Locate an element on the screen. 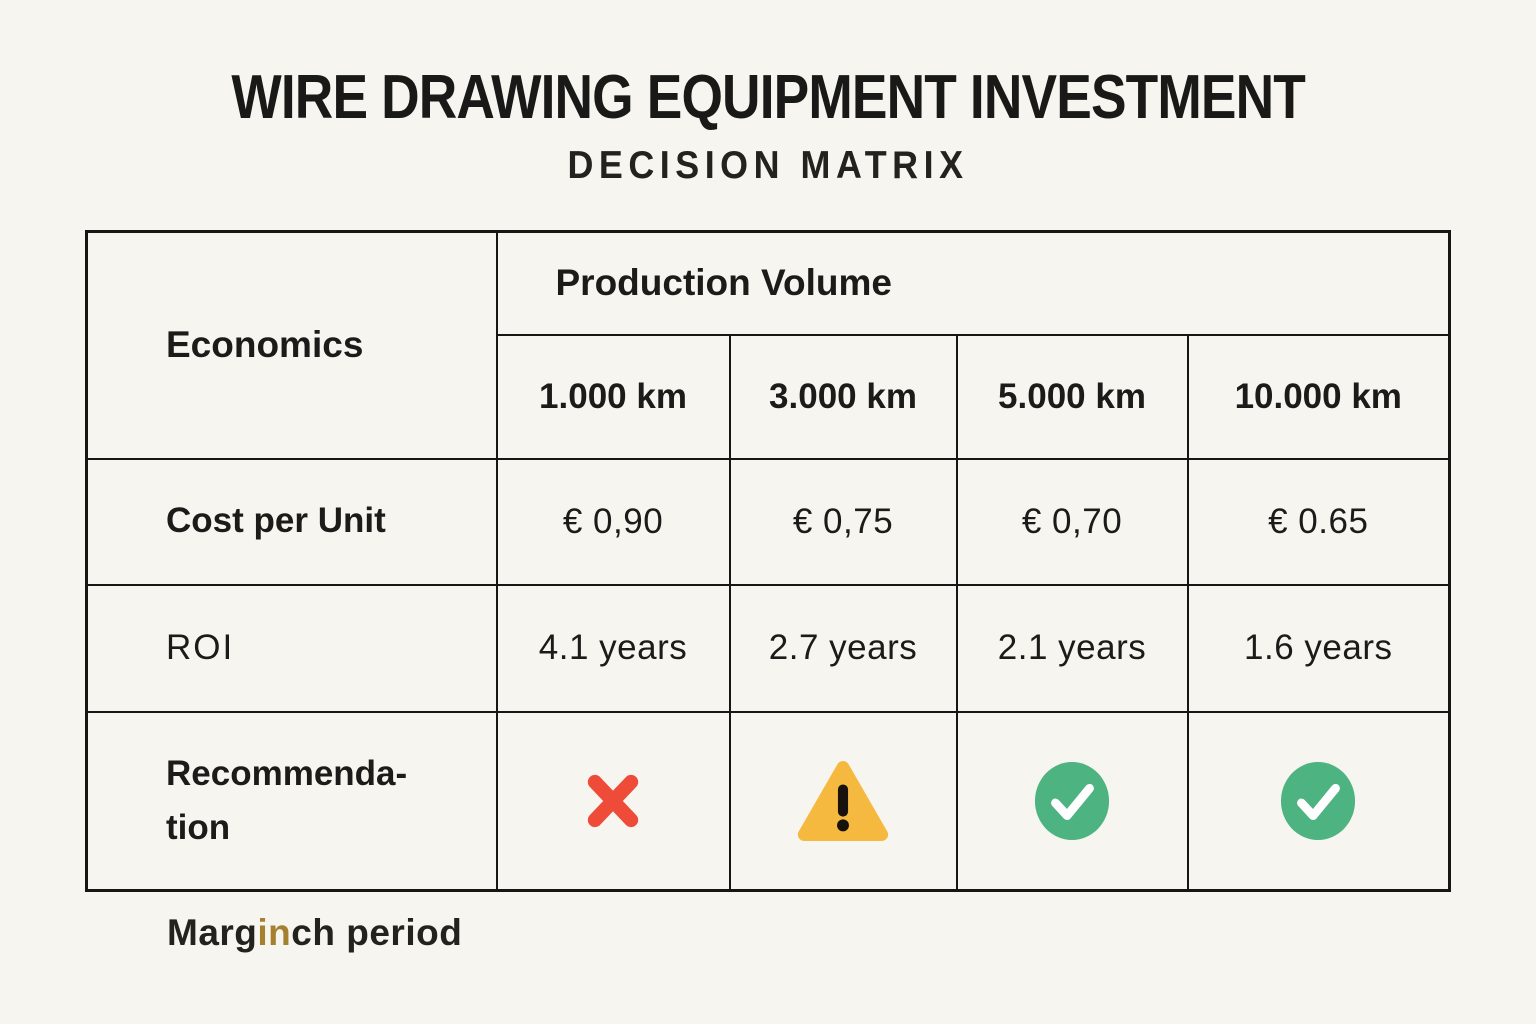  roi-value: 4.1 years is located at coordinates (613, 648).